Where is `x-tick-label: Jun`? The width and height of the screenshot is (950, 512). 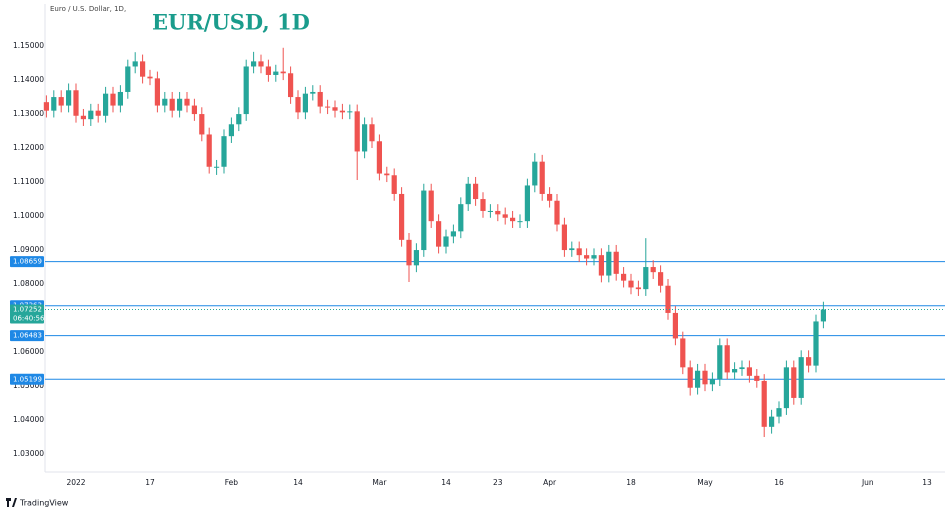 x-tick-label: Jun is located at coordinates (867, 482).